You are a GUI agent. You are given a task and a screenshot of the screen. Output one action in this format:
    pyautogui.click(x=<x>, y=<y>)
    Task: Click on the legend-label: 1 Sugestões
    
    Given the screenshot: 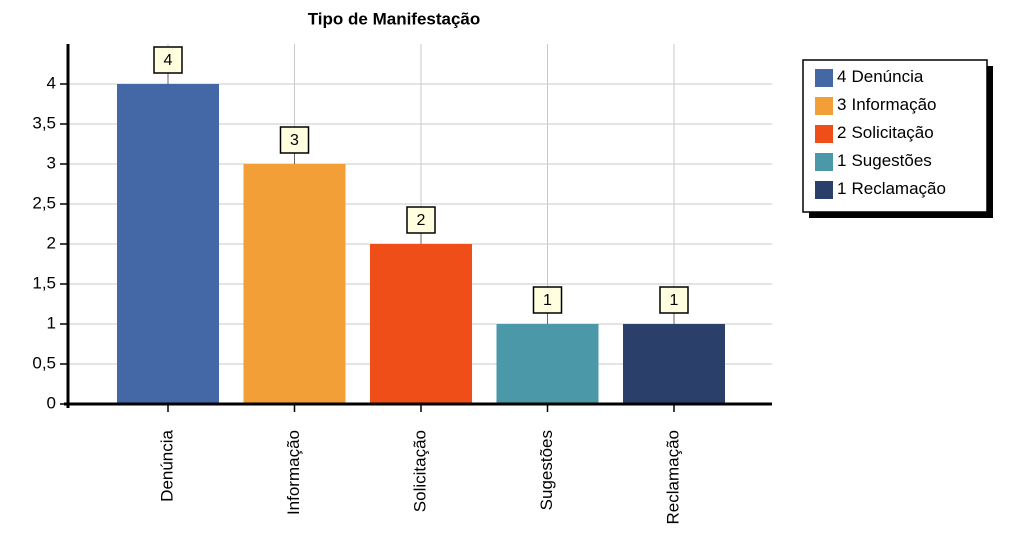 What is the action you would take?
    pyautogui.click(x=884, y=160)
    